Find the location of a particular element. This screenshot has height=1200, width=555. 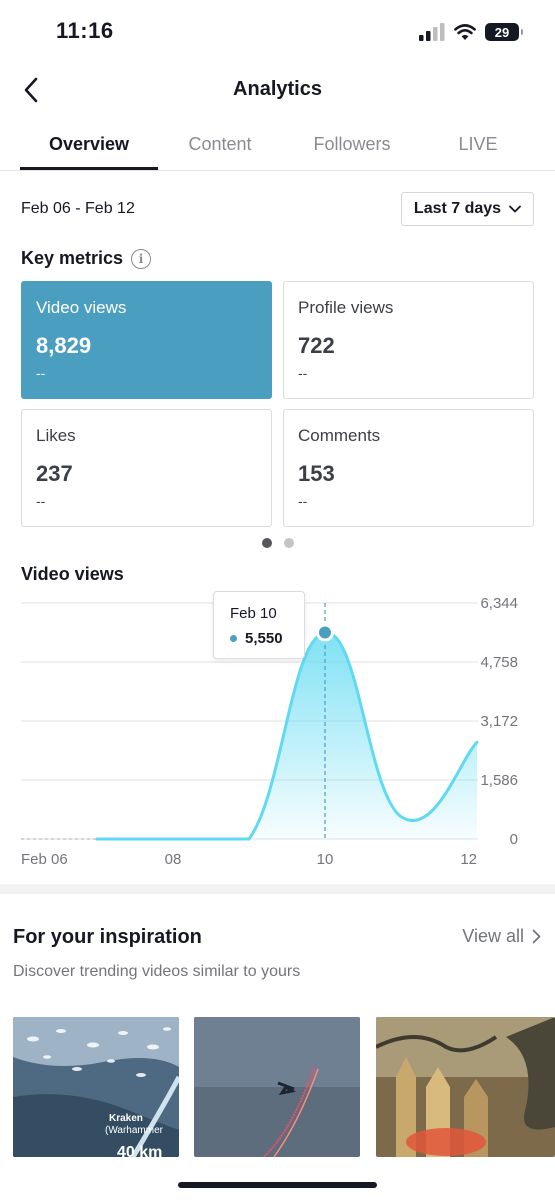

metric-card-video-views: Video views 8,829 -- is located at coordinates (146, 340).